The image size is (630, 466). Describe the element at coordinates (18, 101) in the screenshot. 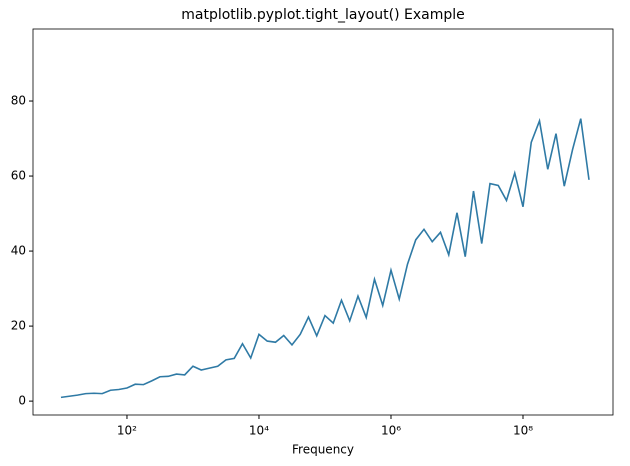

I see `y-tick-label: 80` at that location.